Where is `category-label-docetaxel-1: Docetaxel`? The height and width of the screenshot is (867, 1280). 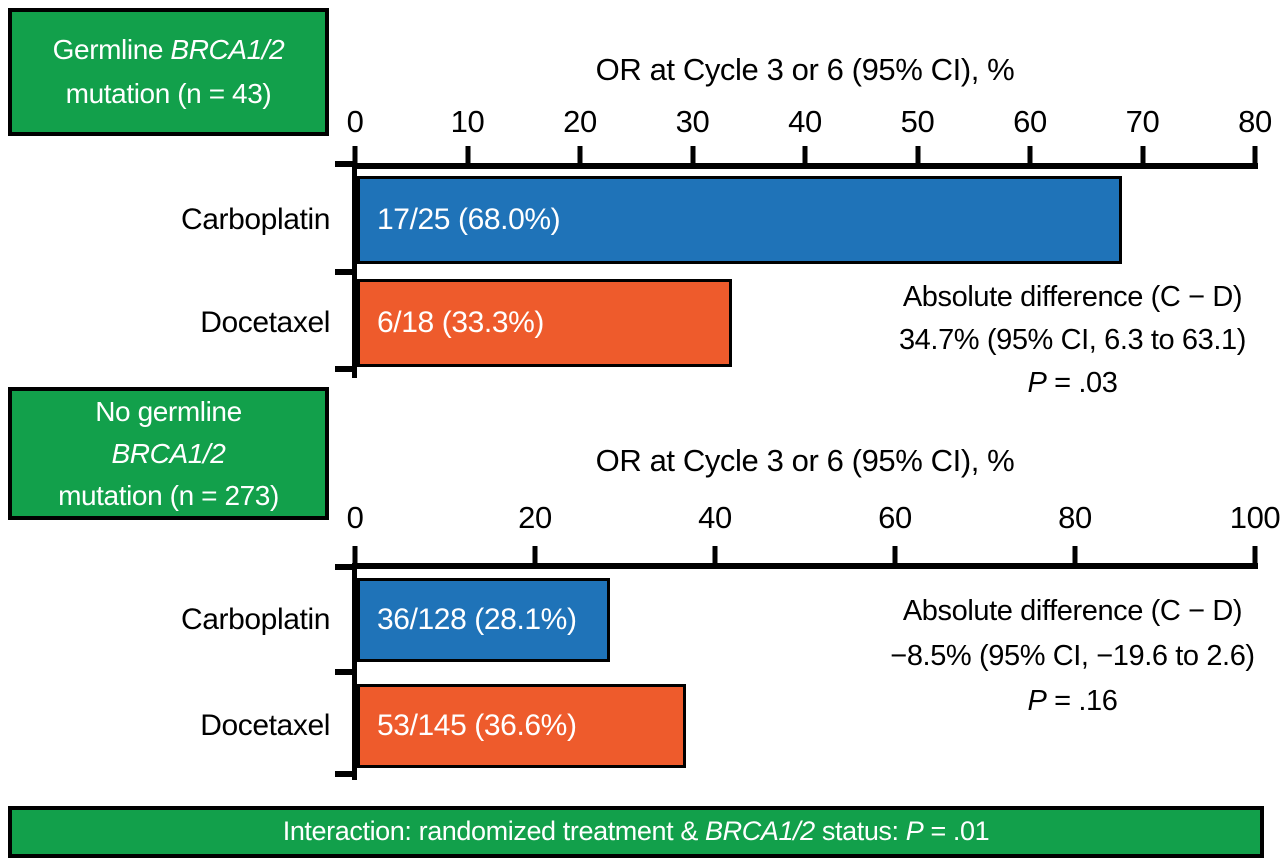
category-label-docetaxel-1: Docetaxel is located at coordinates (265, 322).